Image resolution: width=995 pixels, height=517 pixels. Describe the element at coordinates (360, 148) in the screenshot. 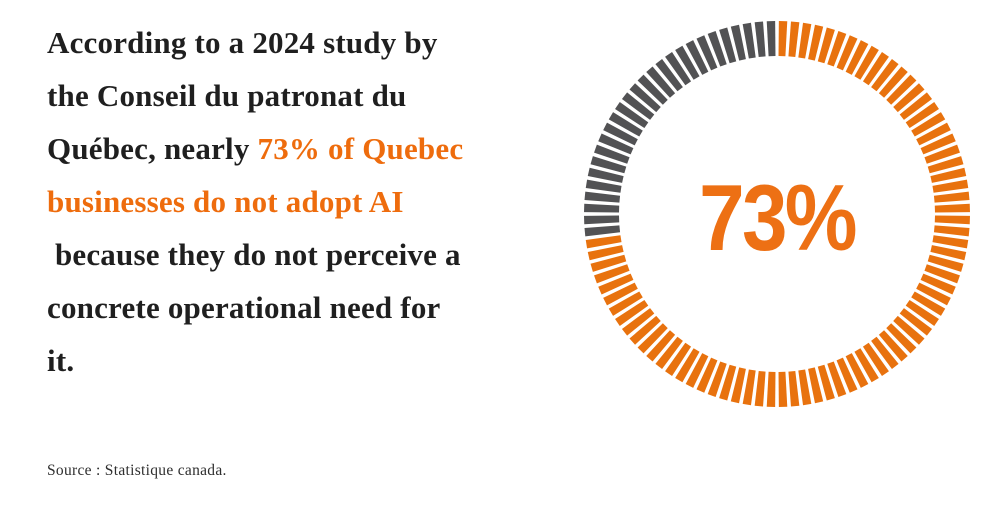

I see `highlighted-stat-text: 73% of Quebec` at that location.